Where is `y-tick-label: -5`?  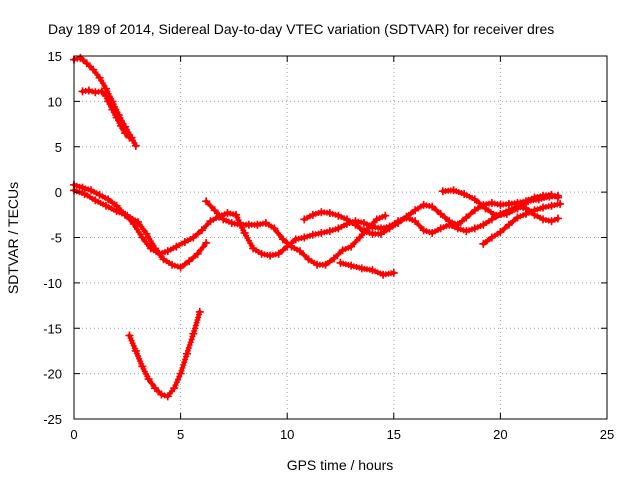
y-tick-label: -5 is located at coordinates (56, 238).